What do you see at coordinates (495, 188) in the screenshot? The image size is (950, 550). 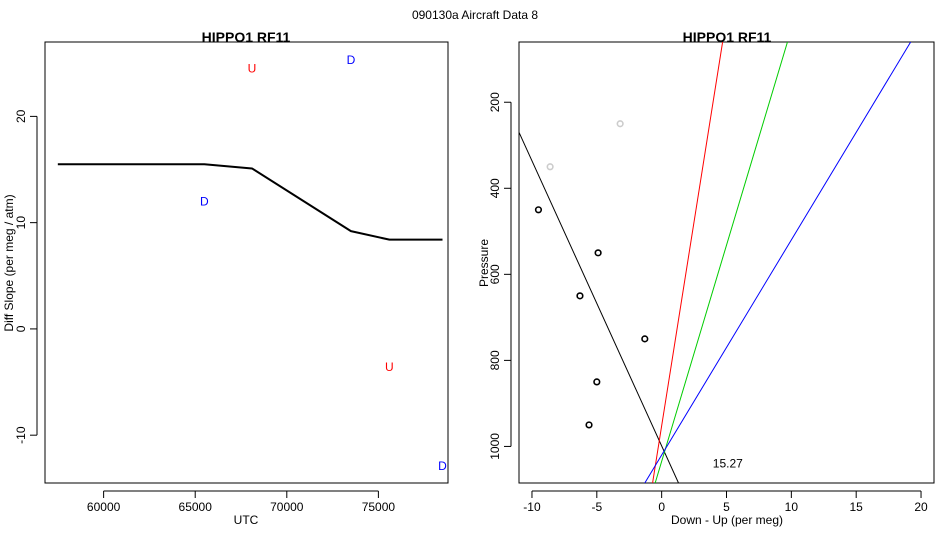 I see `right-y-tick-label: 400` at bounding box center [495, 188].